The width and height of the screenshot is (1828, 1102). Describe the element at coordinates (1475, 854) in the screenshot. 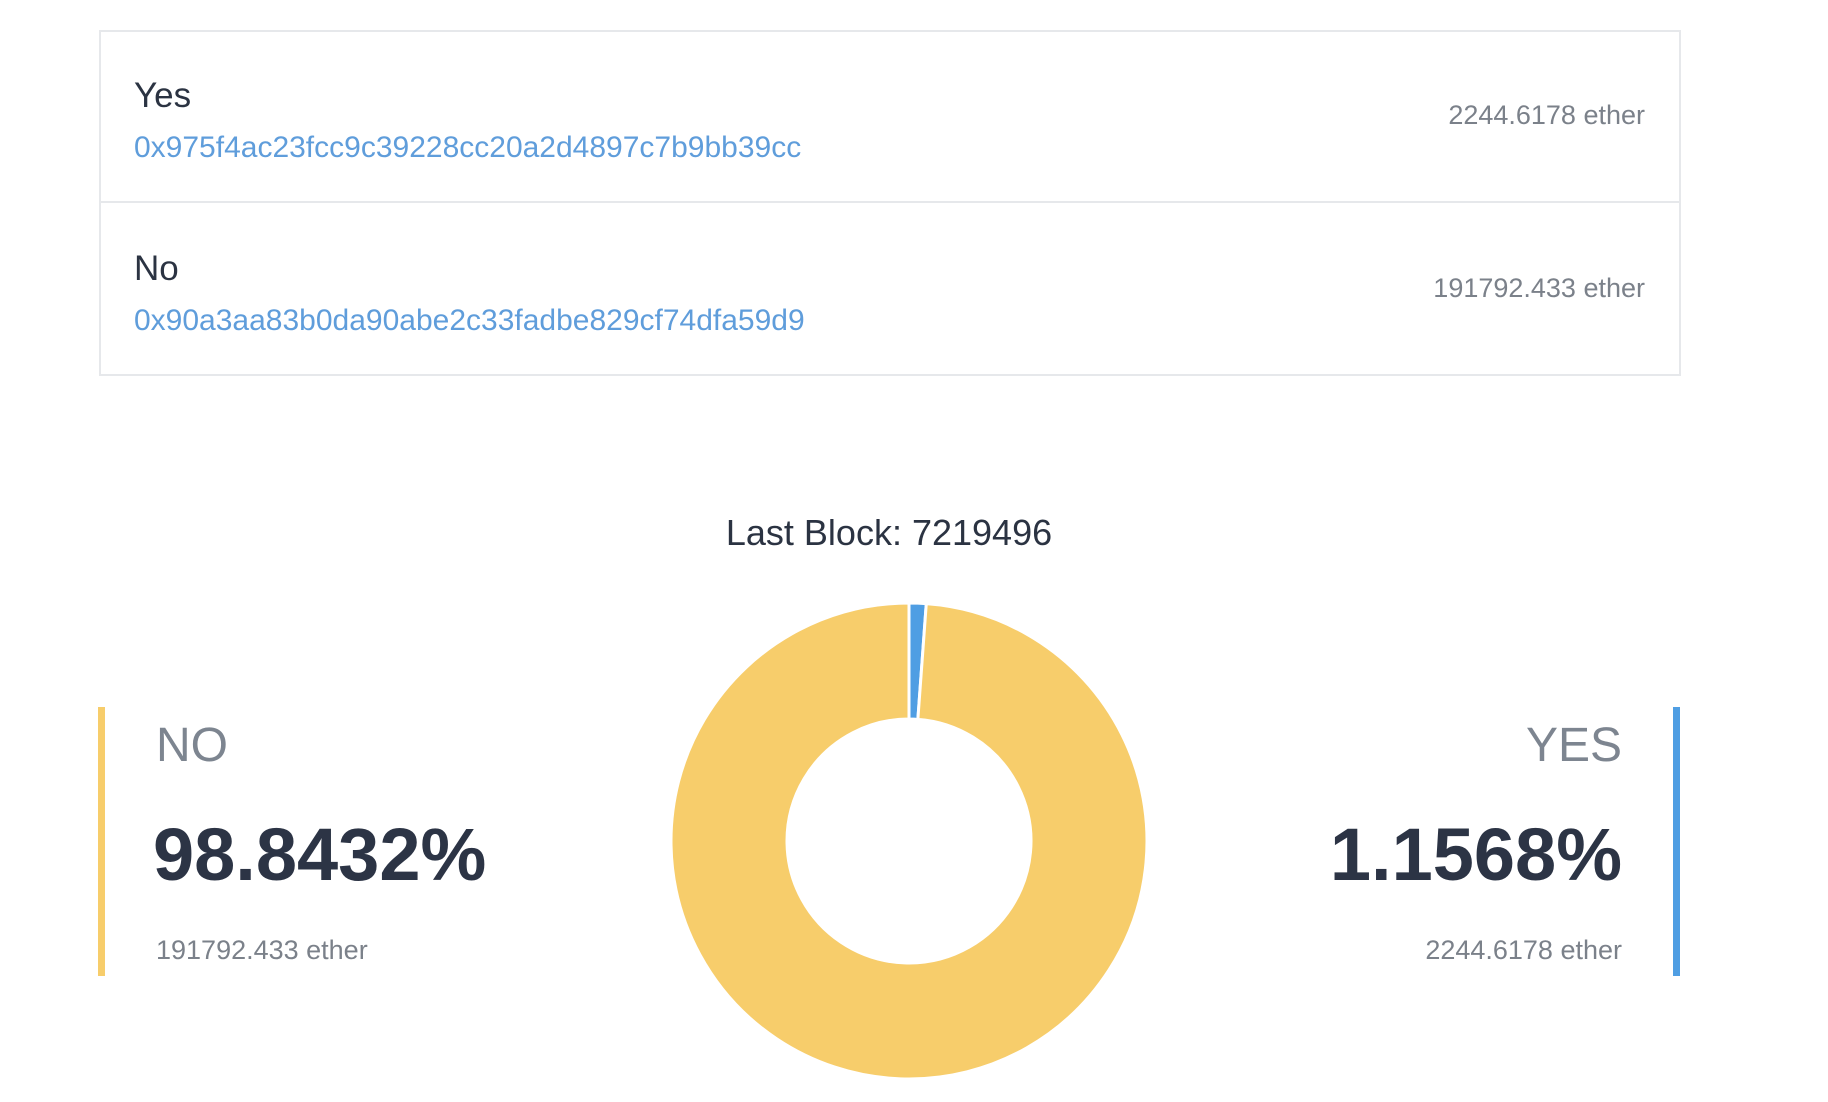

I see `percentage: 1.1568%` at that location.